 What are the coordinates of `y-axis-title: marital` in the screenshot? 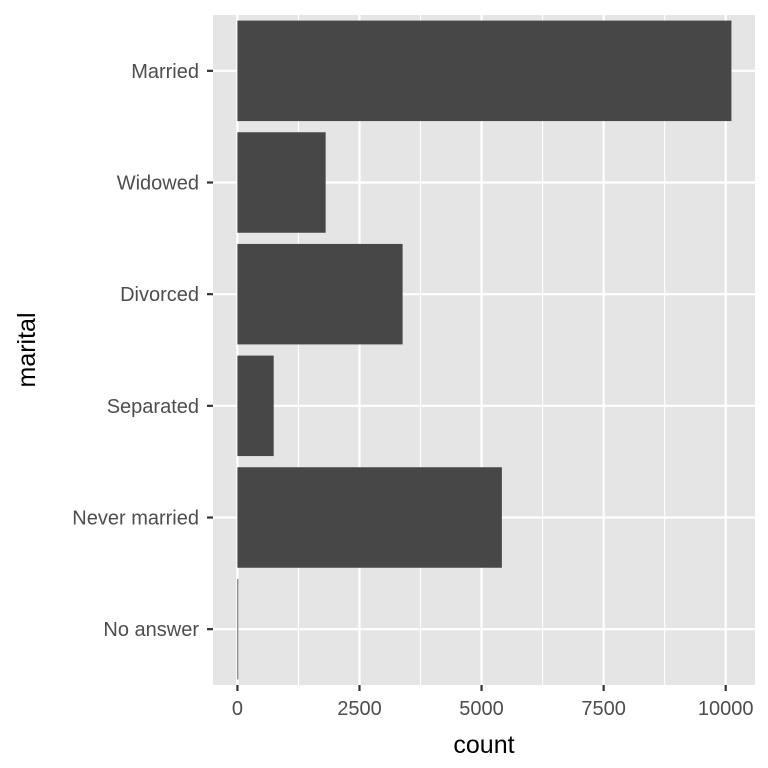 It's located at (27, 349).